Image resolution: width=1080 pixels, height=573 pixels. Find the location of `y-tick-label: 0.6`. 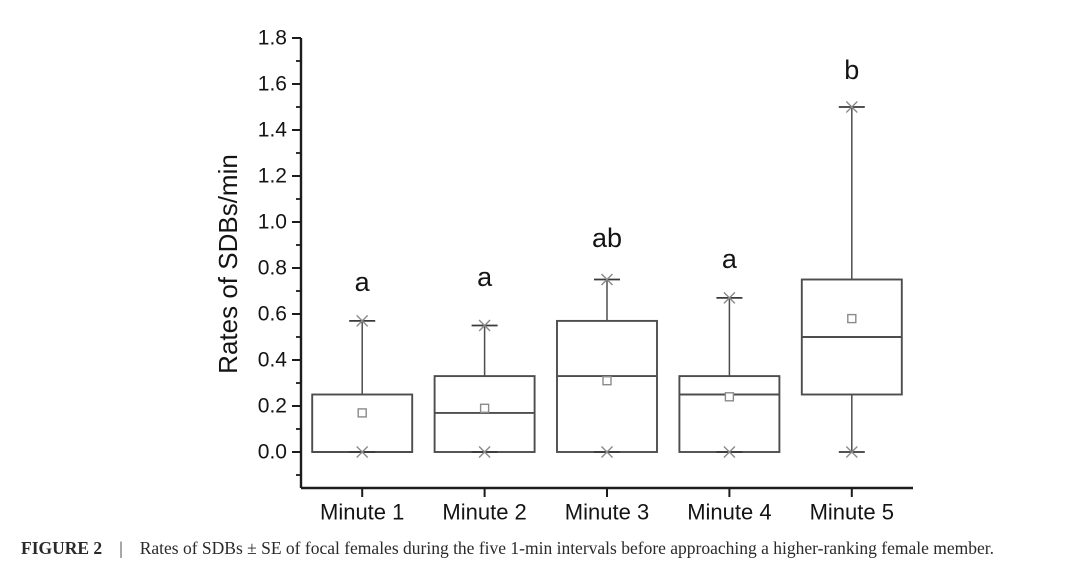

y-tick-label: 0.6 is located at coordinates (272, 314).